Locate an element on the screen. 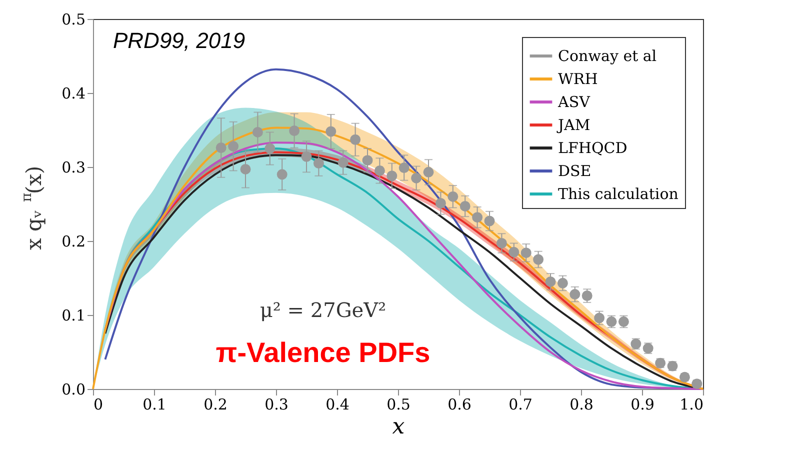 The image size is (788, 466). legend-label: DSE is located at coordinates (575, 171).